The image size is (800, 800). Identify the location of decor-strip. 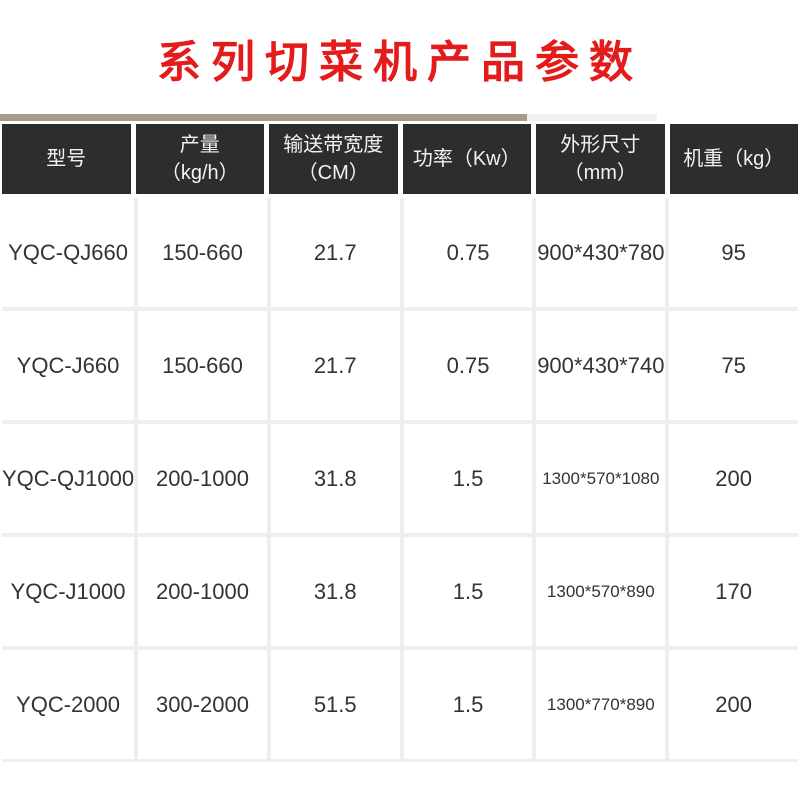
(400, 117).